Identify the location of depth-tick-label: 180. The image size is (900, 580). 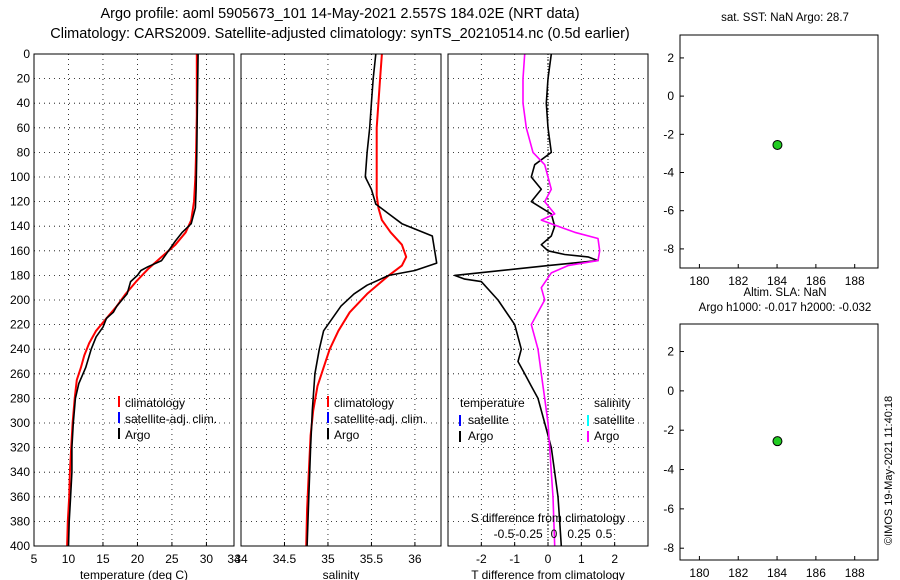
(20, 275).